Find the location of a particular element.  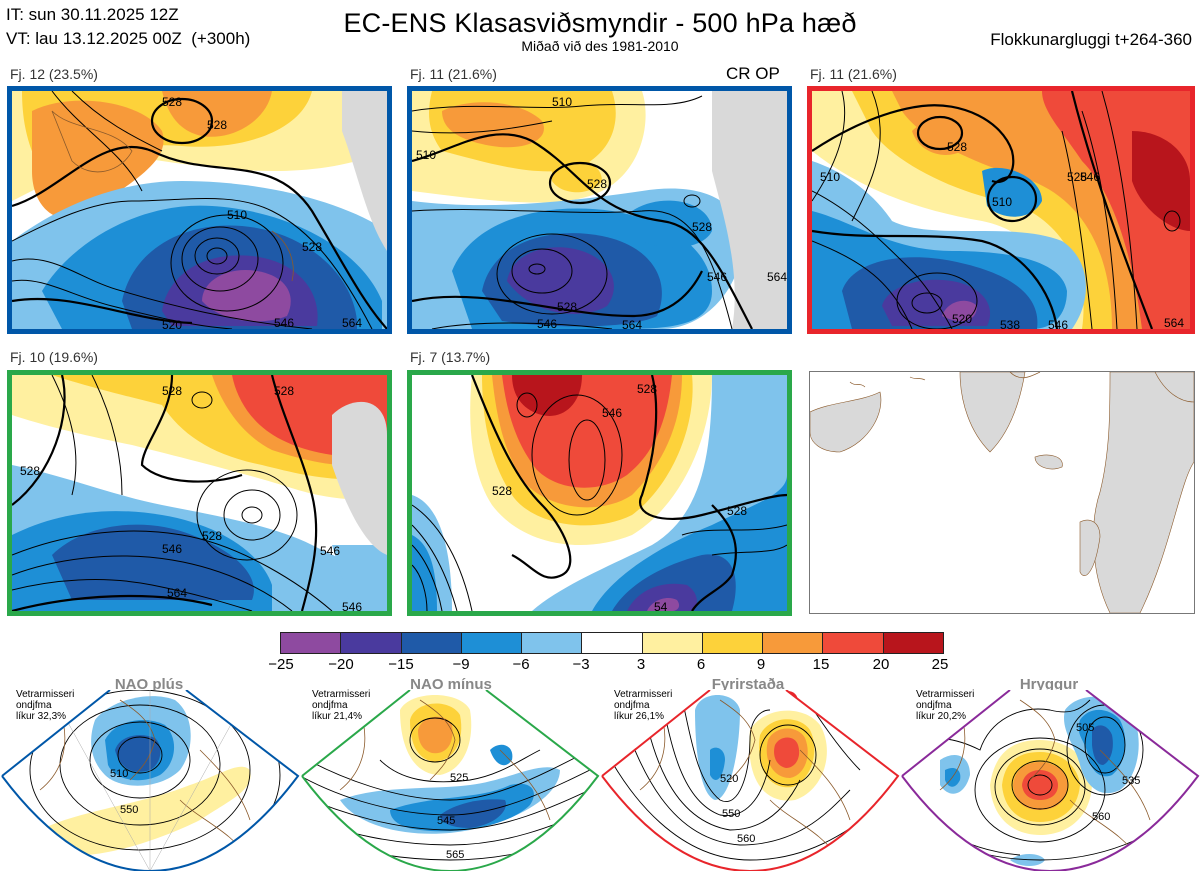

regime-info: Vetrarmisseri ondjfma líkur 21,4% is located at coordinates (341, 705).